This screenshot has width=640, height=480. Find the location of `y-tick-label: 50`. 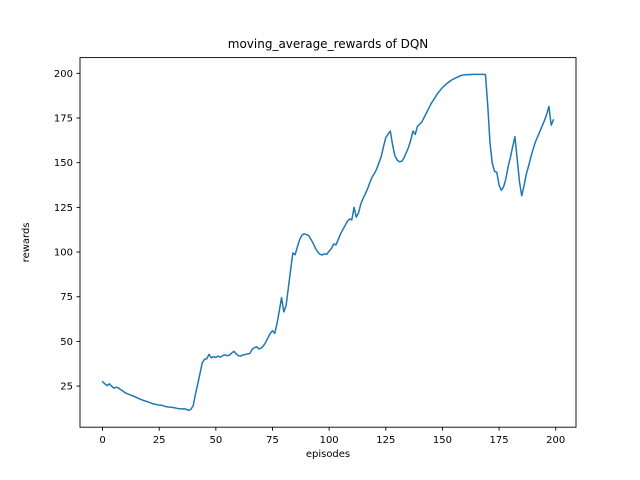

y-tick-label: 50 is located at coordinates (66, 342).